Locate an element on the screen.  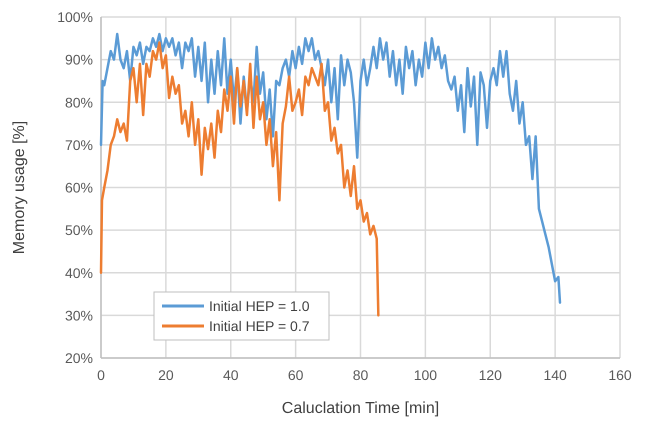
x-tick-label: 100 is located at coordinates (426, 375).